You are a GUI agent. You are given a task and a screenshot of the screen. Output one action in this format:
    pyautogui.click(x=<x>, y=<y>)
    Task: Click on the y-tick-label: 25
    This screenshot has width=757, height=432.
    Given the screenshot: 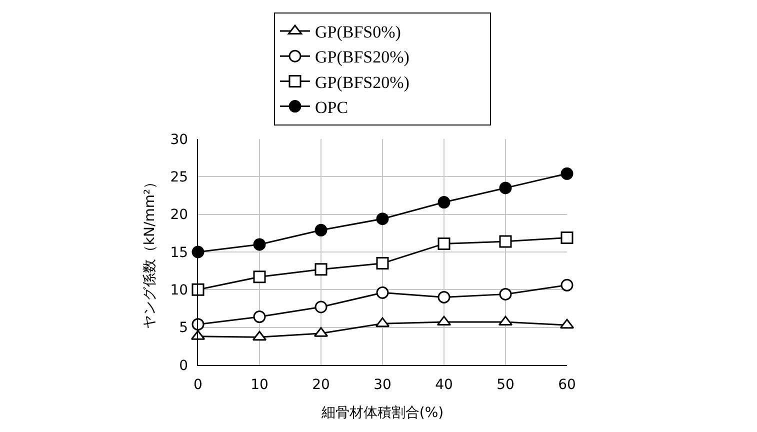 What is the action you would take?
    pyautogui.click(x=179, y=178)
    